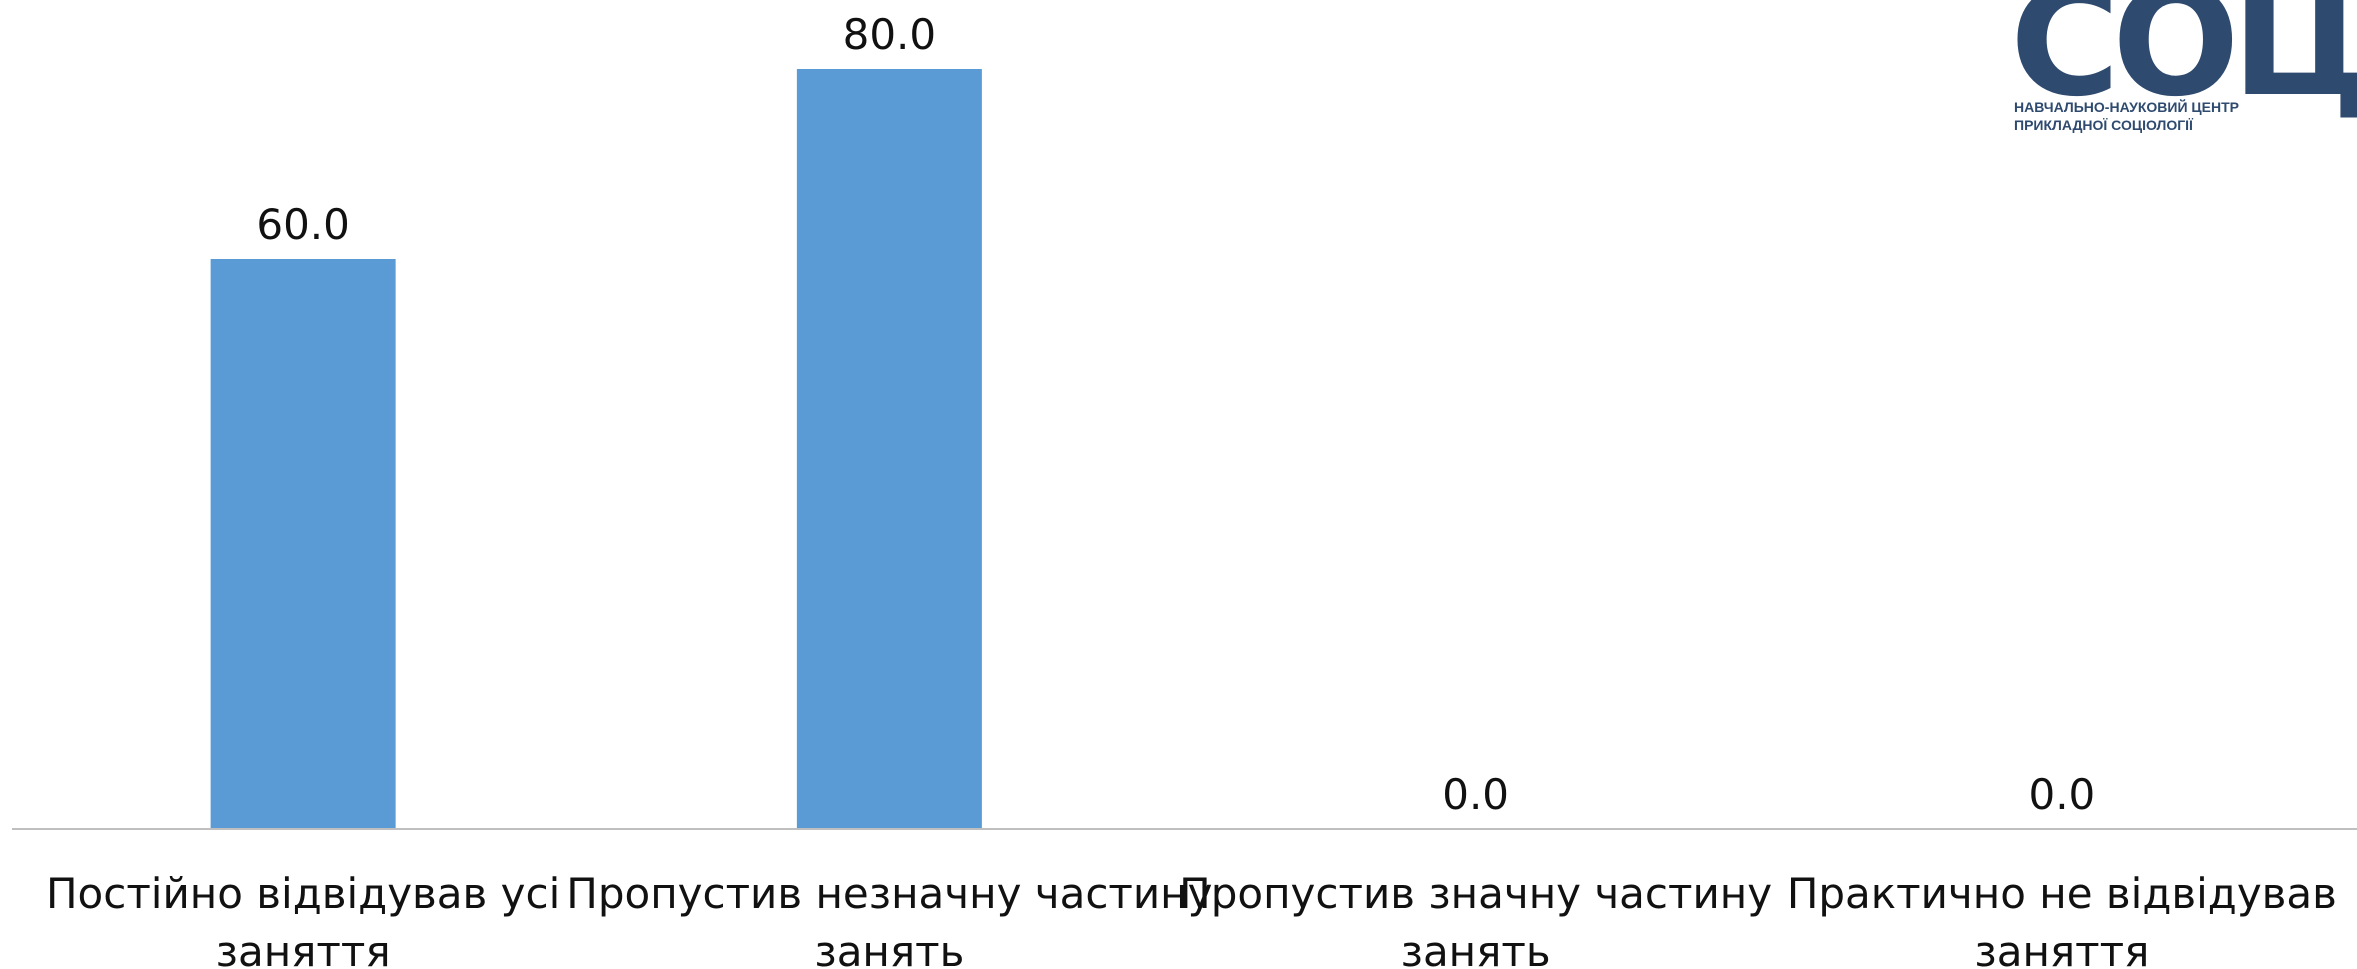  Describe the element at coordinates (303, 893) in the screenshot. I see `category-label-1-line-1: Постійно відвідував усі` at that location.